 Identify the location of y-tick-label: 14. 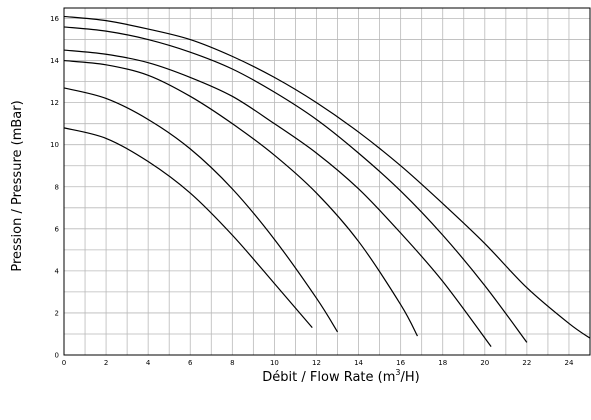
(54, 61).